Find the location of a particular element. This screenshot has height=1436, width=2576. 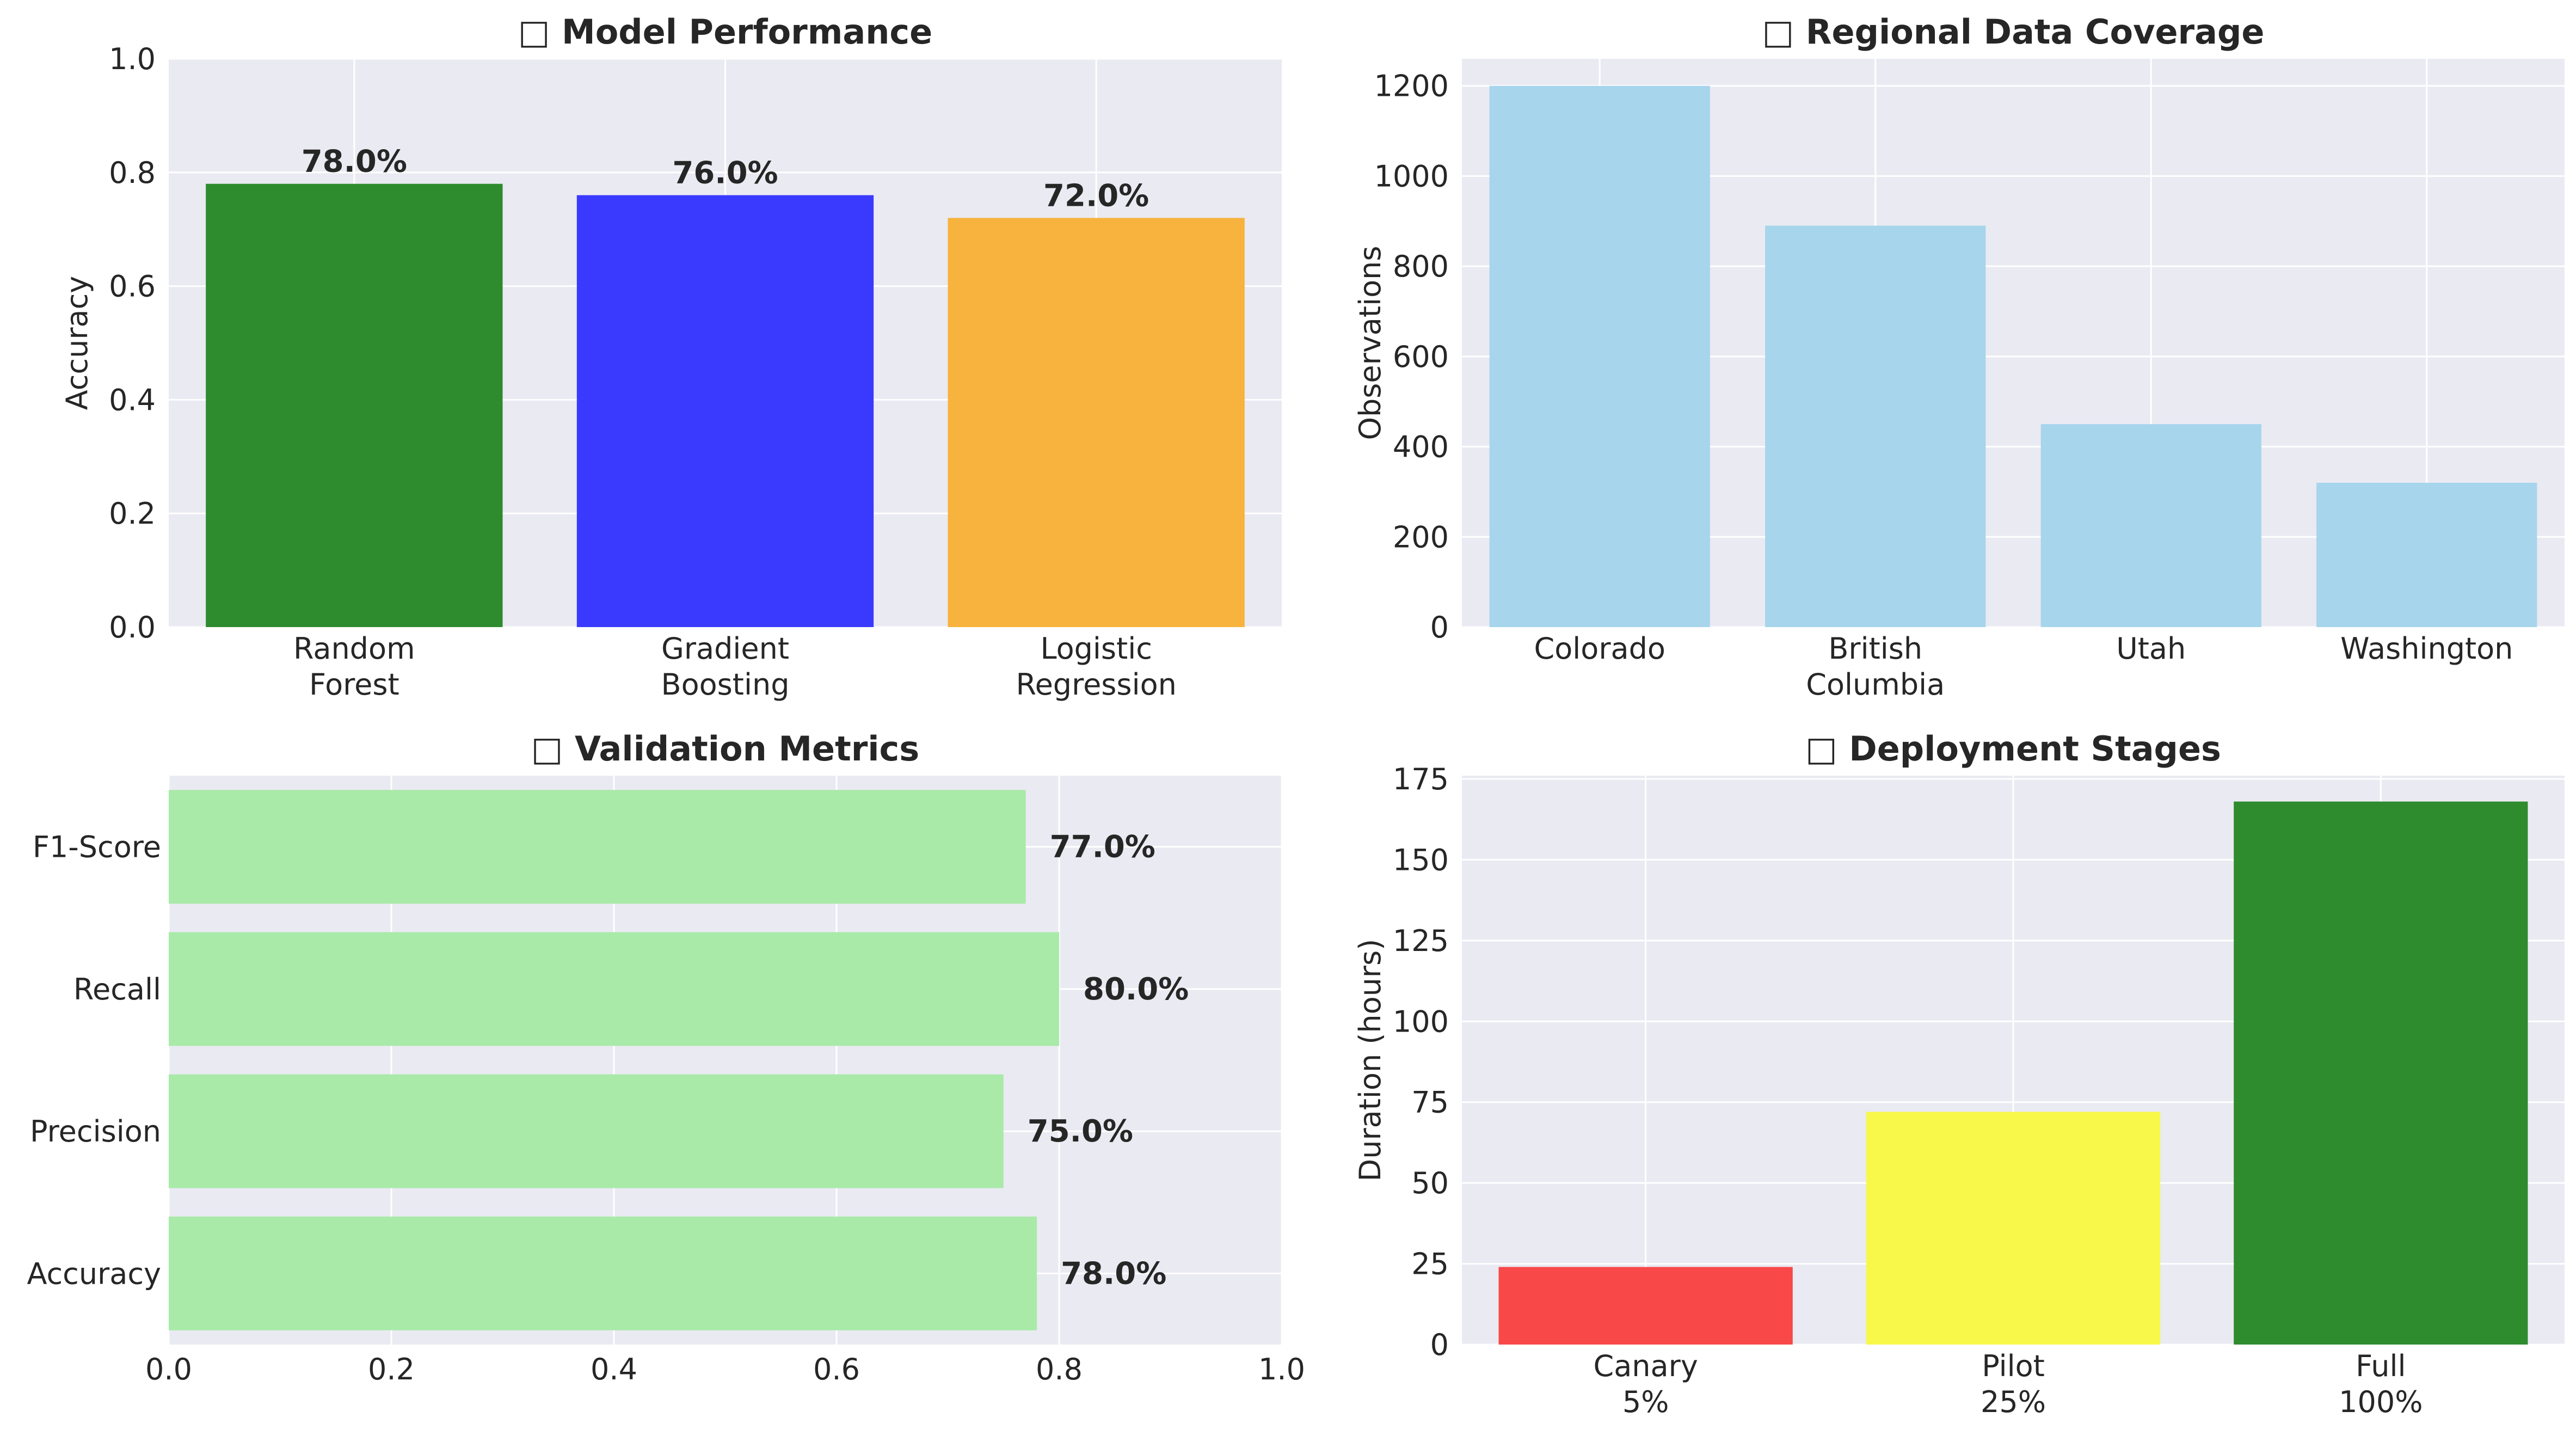

bar-utah is located at coordinates (2150, 525).